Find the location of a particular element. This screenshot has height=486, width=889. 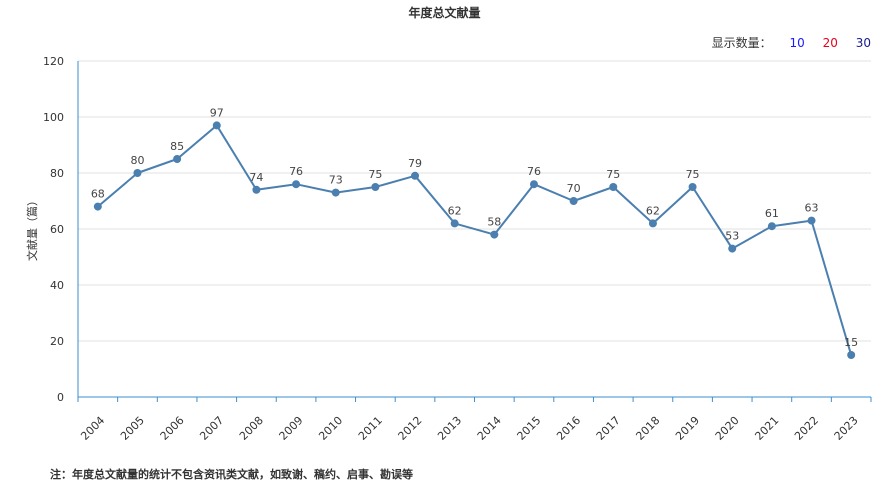

x-tick-label-2011: 2011 is located at coordinates (370, 428).